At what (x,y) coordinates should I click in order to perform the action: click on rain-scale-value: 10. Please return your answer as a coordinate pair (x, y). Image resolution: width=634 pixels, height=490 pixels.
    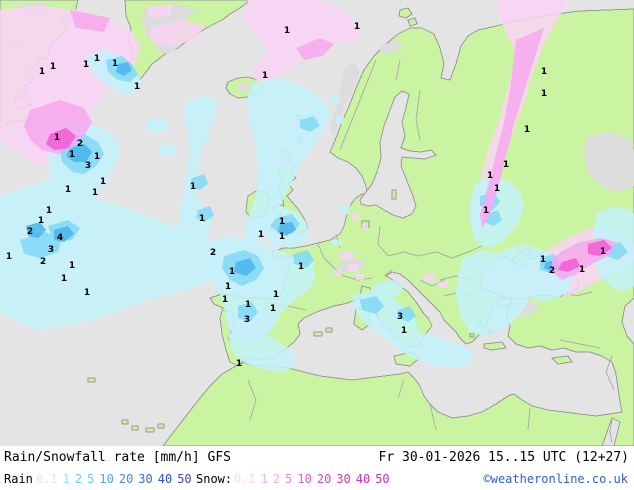
    Looking at the image, I should click on (106, 479).